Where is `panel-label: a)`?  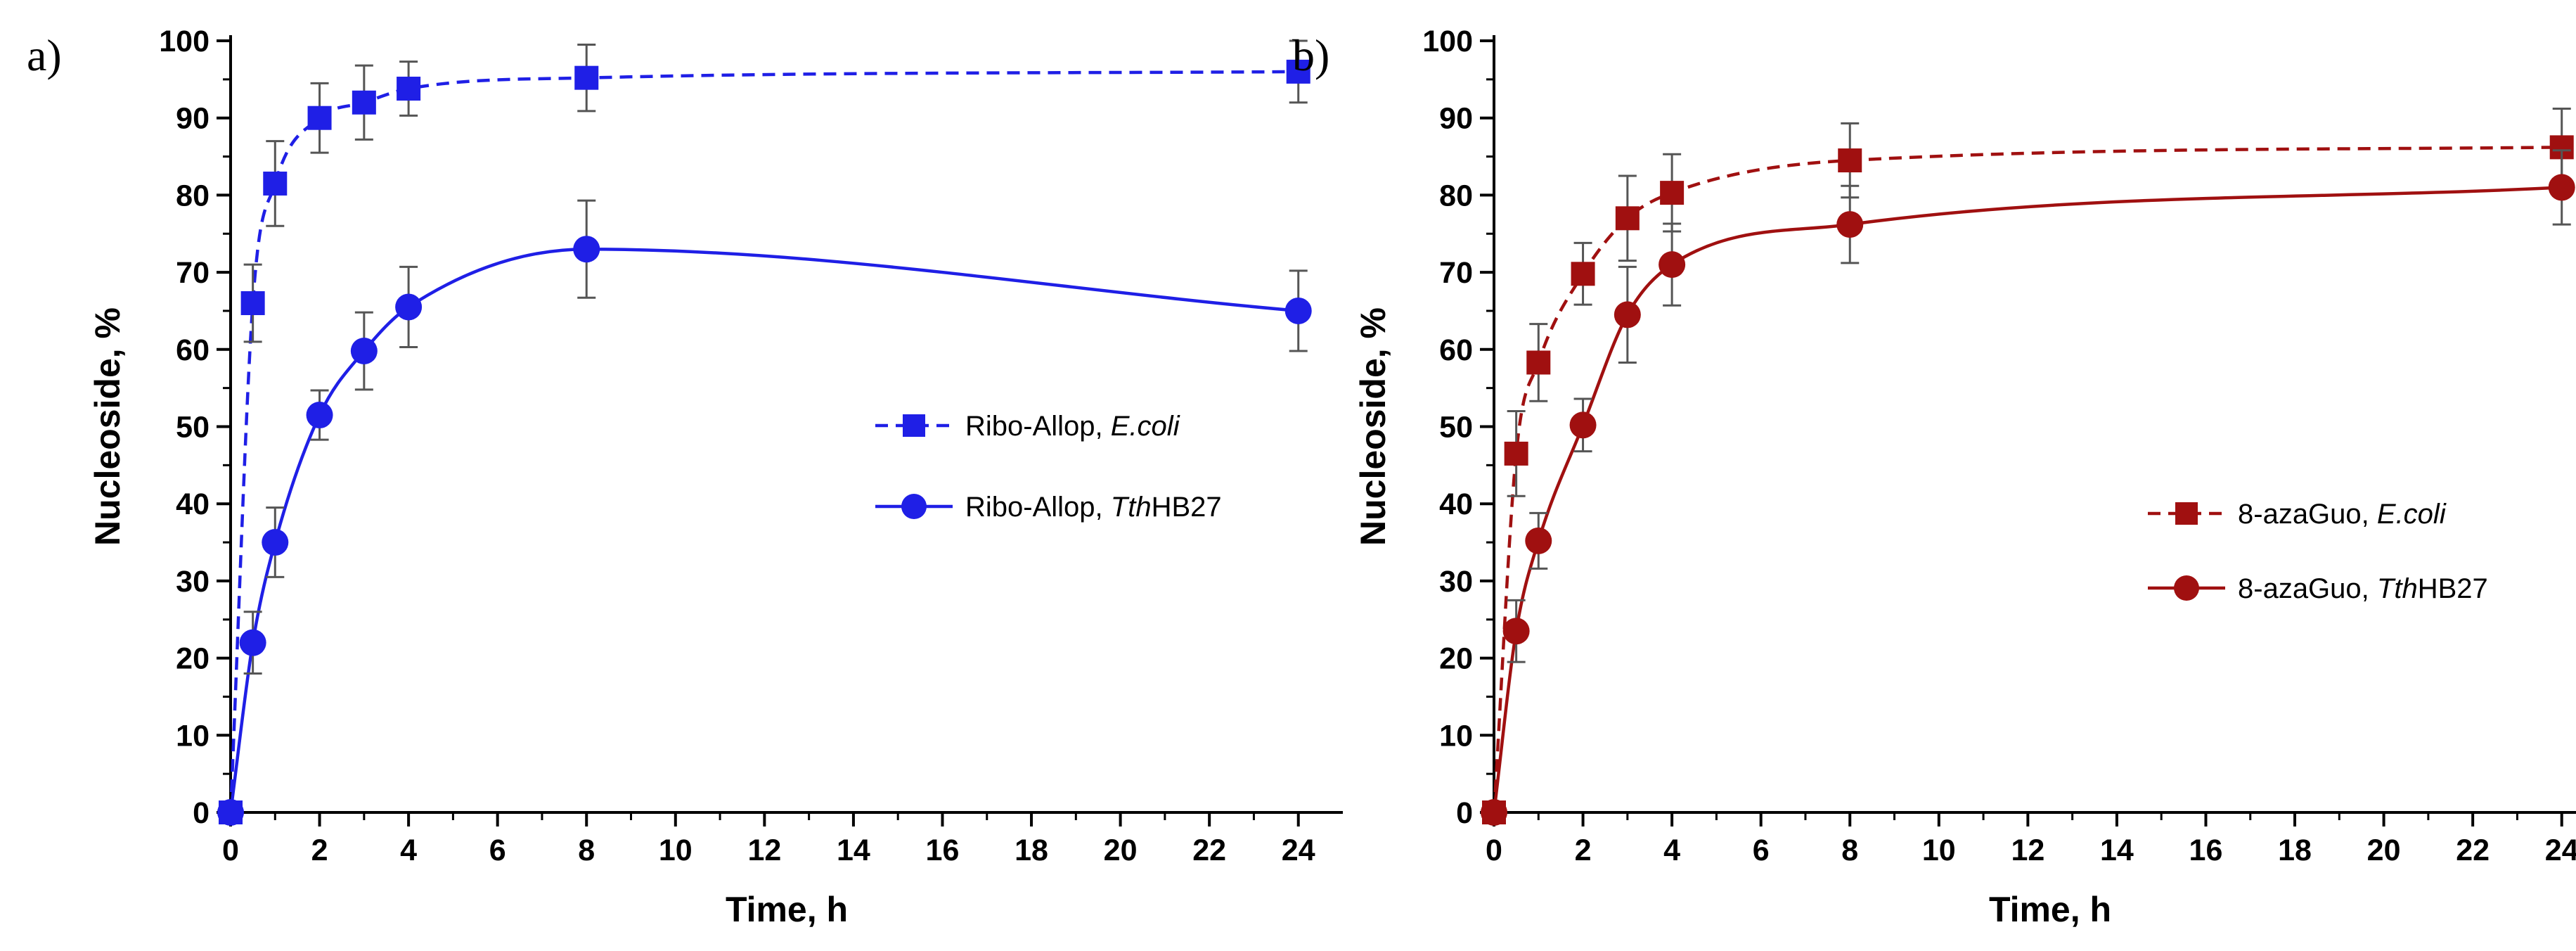 panel-label: a) is located at coordinates (44, 55).